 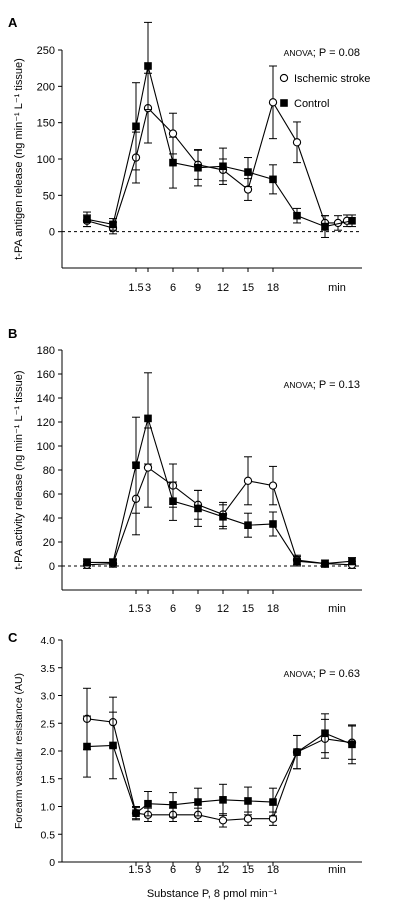 I want to click on x-tick-label: 3, so click(x=148, y=288).